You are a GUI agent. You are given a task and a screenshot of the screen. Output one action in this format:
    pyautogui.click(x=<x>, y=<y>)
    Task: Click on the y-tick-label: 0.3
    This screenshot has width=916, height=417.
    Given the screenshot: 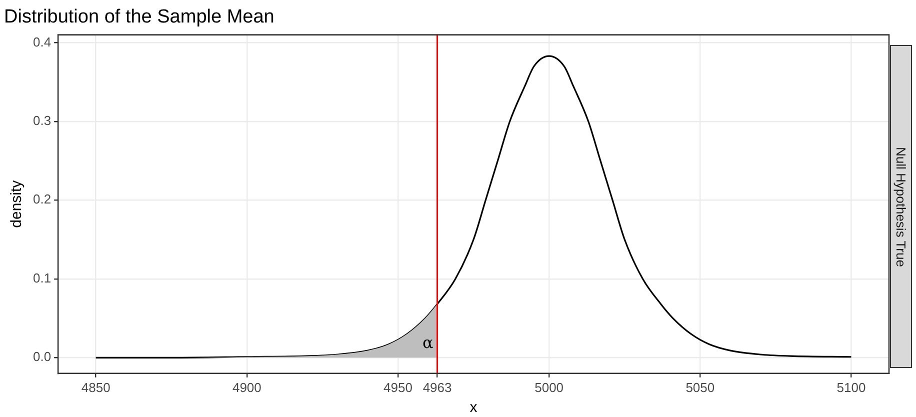 What is the action you would take?
    pyautogui.click(x=42, y=120)
    